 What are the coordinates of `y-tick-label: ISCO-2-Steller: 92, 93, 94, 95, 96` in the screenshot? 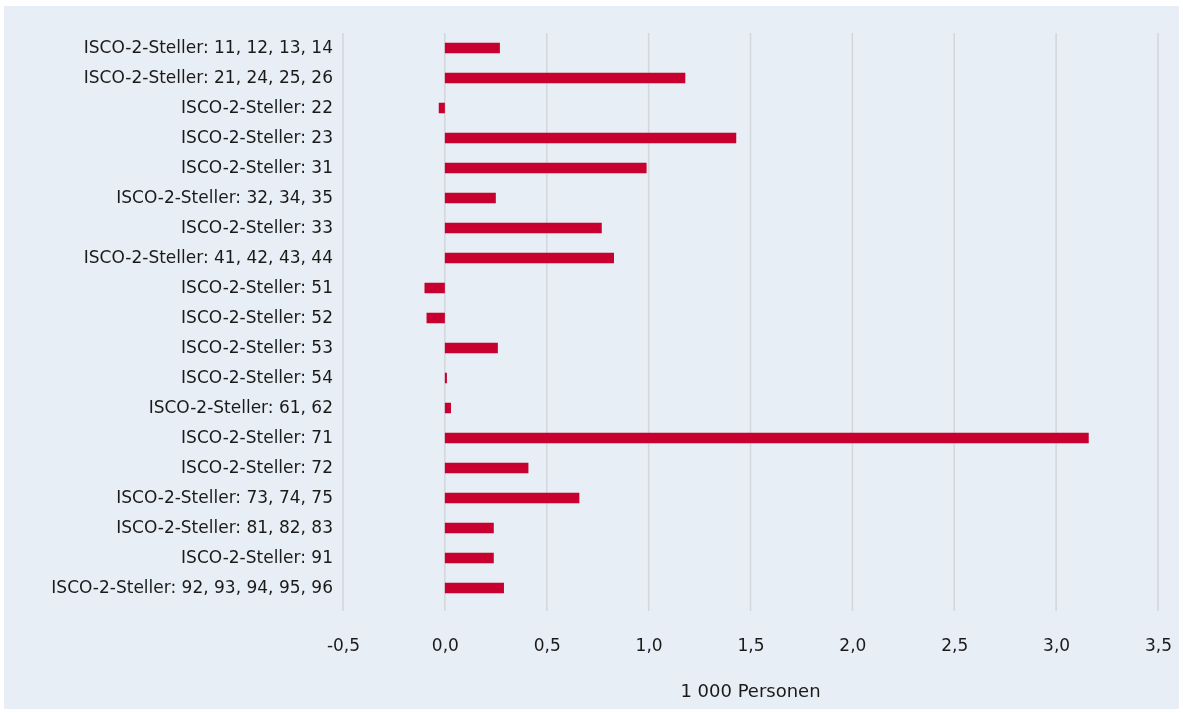 It's located at (192, 587).